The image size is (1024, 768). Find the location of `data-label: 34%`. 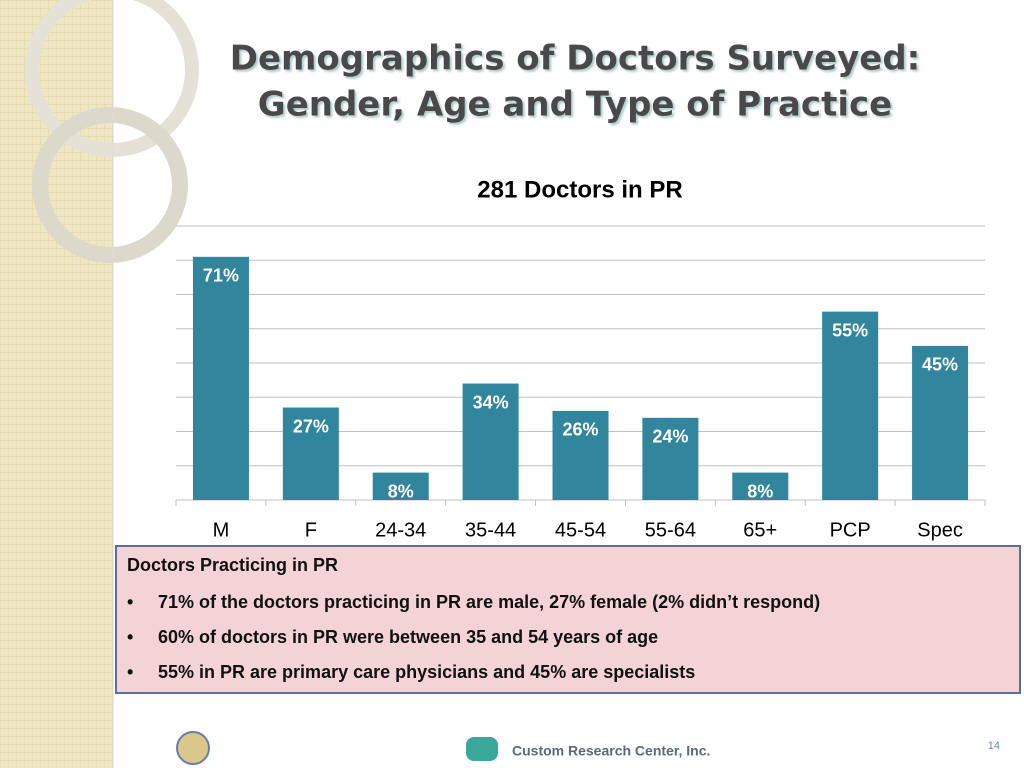

data-label: 34% is located at coordinates (491, 402).